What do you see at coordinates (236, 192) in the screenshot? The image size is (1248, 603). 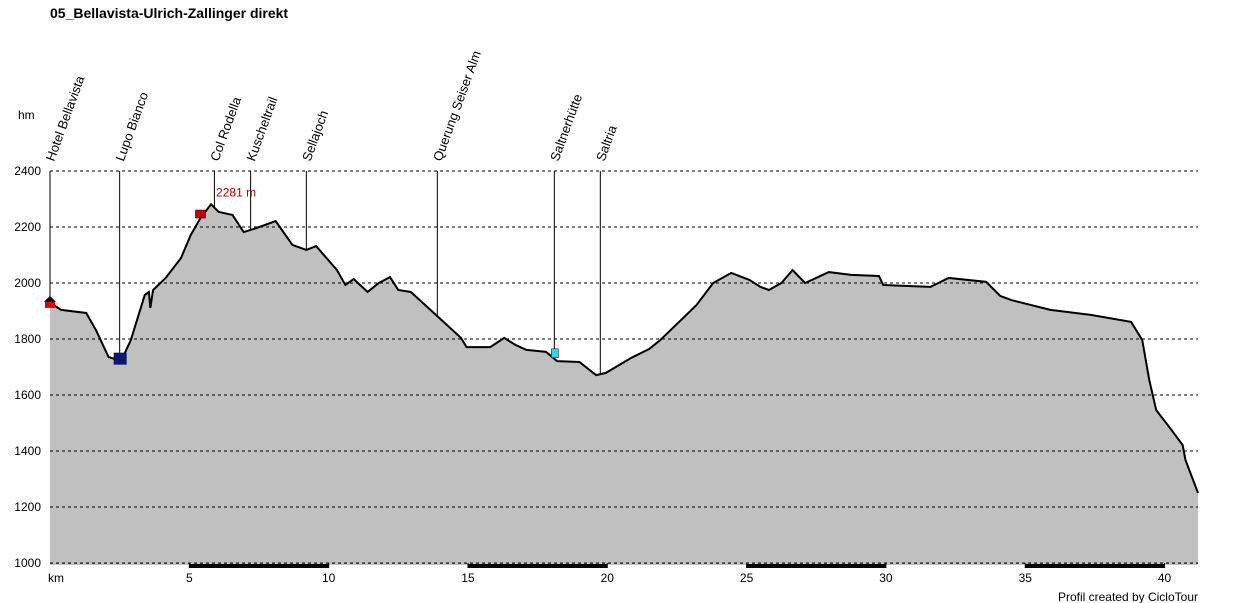 I see `peak-annotation: 2281 m` at bounding box center [236, 192].